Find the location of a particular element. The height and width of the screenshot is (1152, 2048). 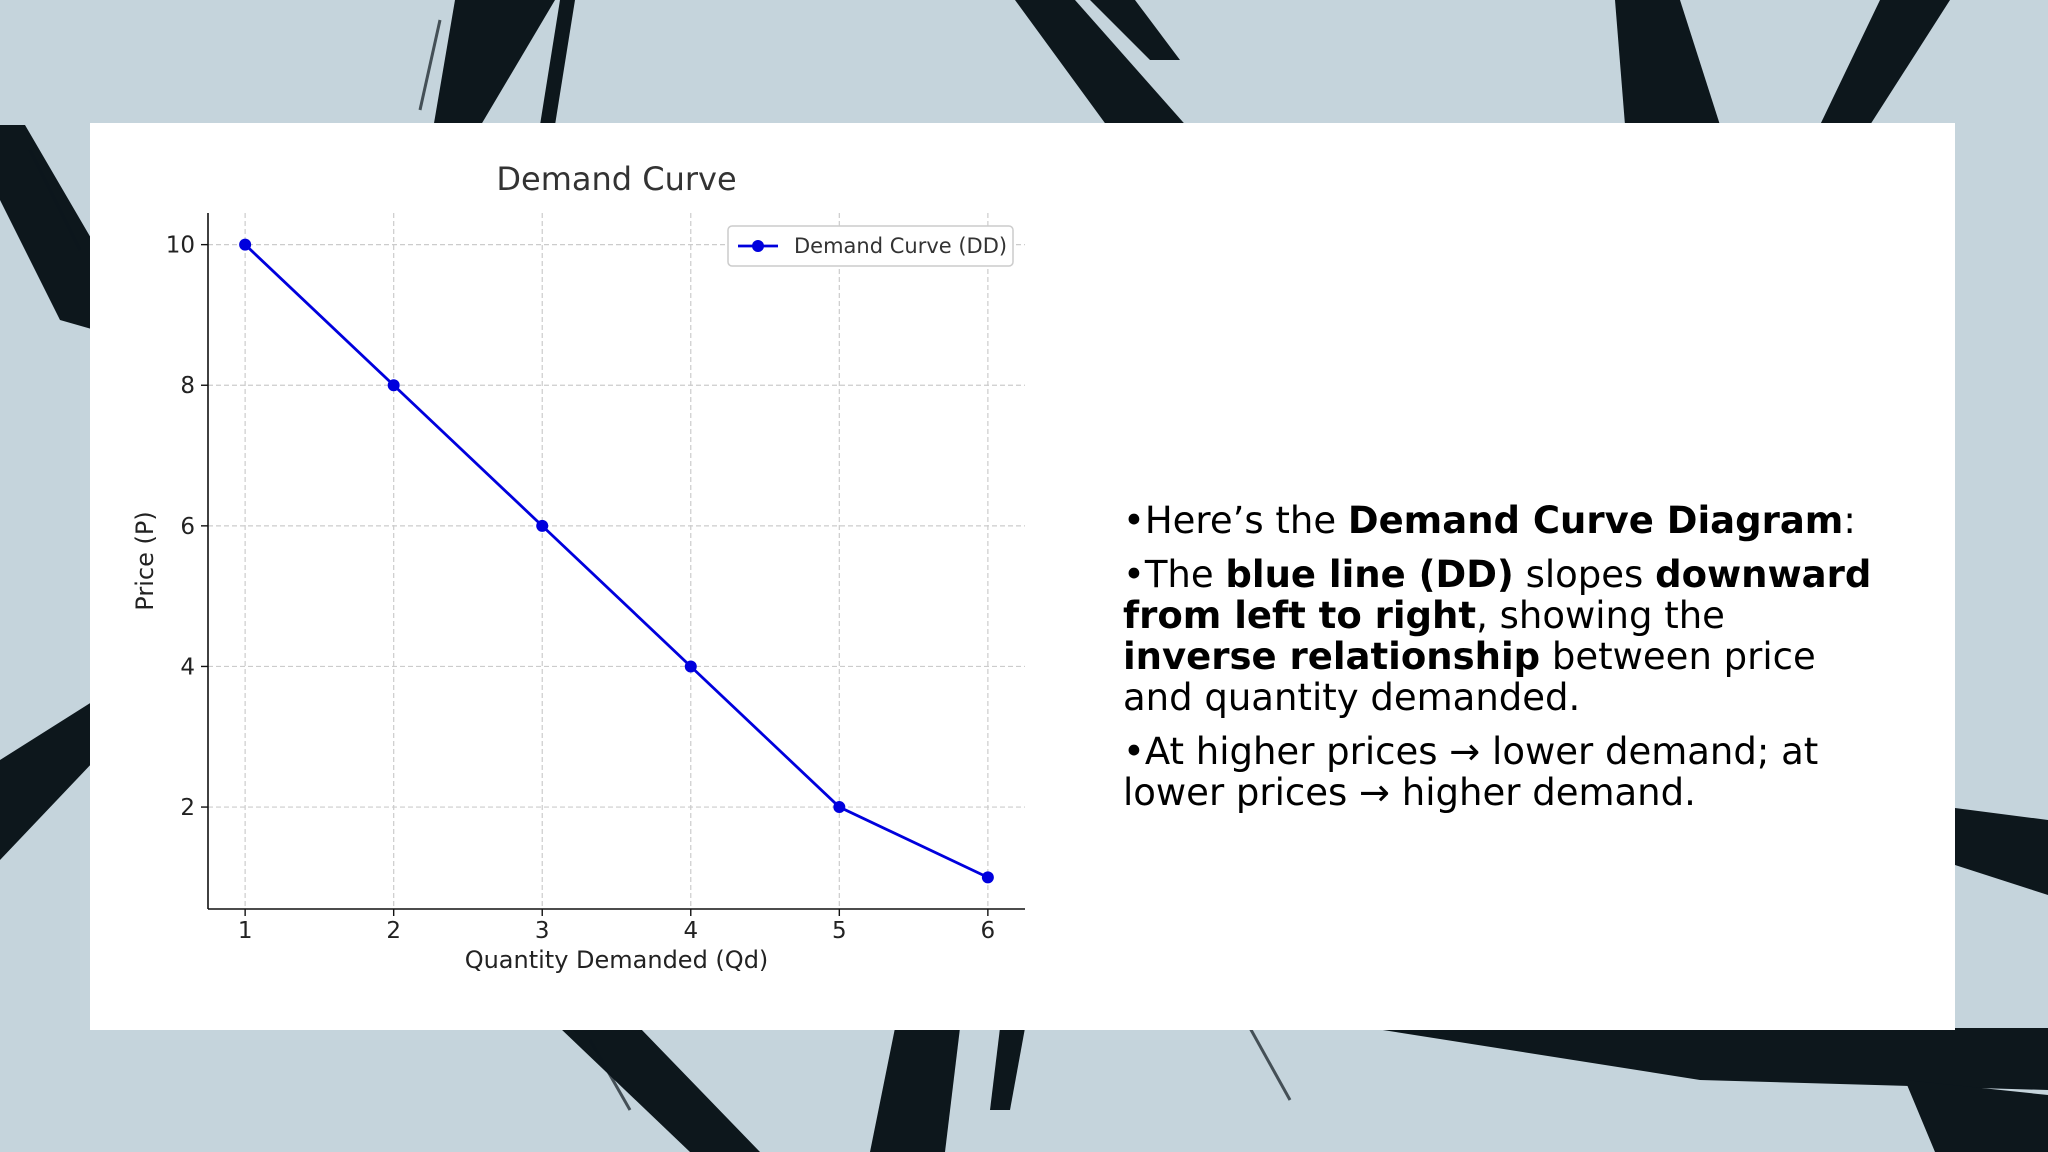

legend-box is located at coordinates (870, 246).